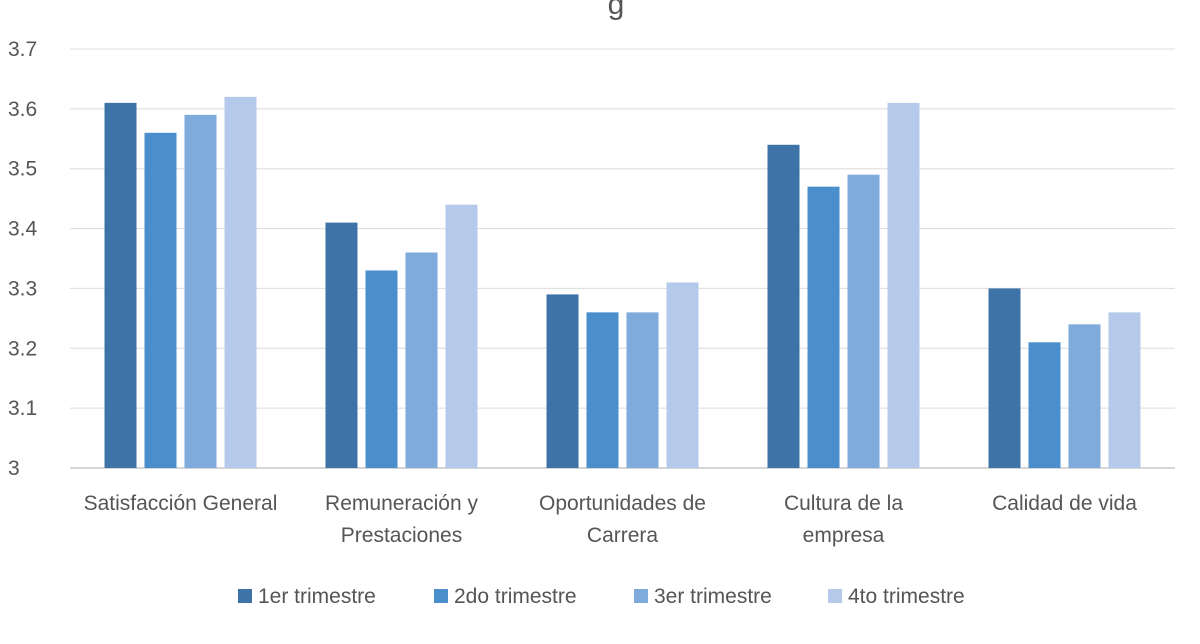  I want to click on x-category-label: Satisfacción General, so click(181, 503).